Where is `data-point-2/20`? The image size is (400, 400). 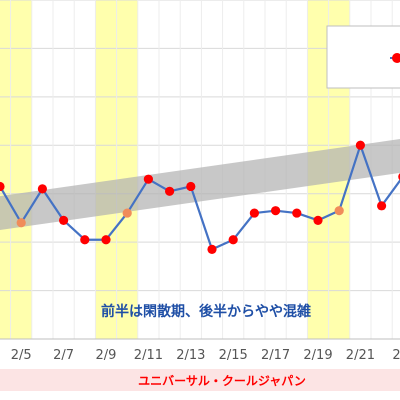
data-point-2/20 is located at coordinates (339, 211).